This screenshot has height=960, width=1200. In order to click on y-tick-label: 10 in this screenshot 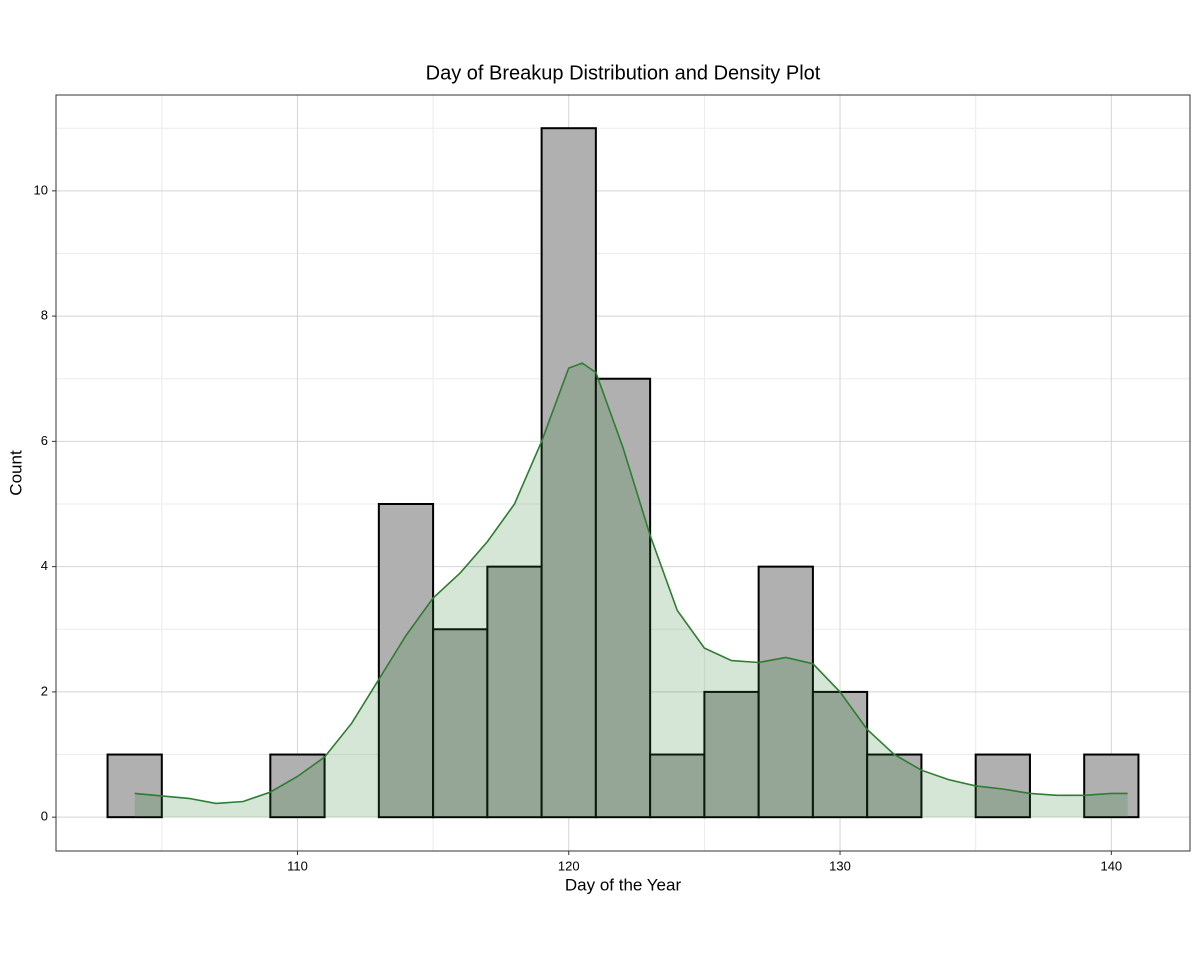, I will do `click(41, 189)`.